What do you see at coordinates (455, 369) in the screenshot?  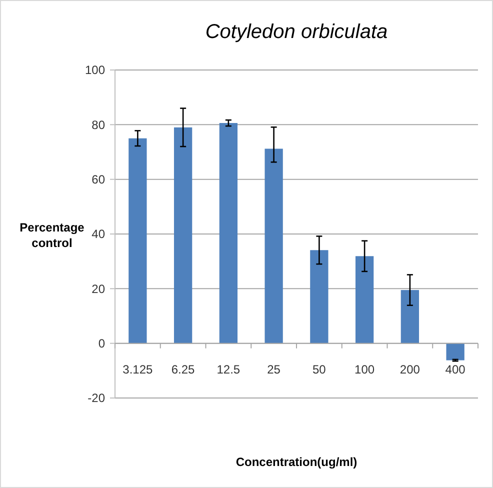 I see `x-tick-label: 400` at bounding box center [455, 369].